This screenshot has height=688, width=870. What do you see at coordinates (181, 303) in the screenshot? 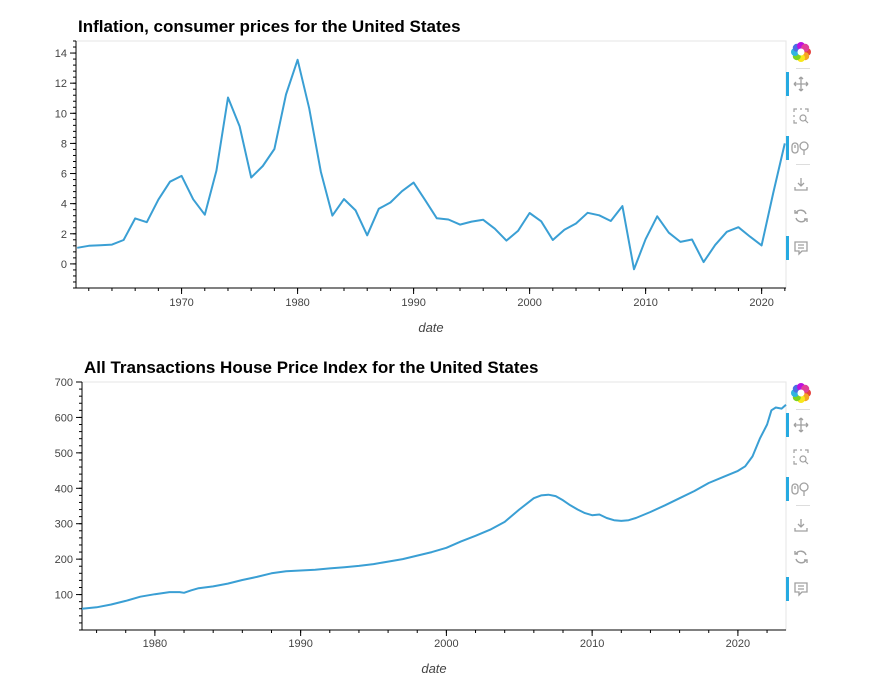
I see `x-tick-label: 1970` at bounding box center [181, 303].